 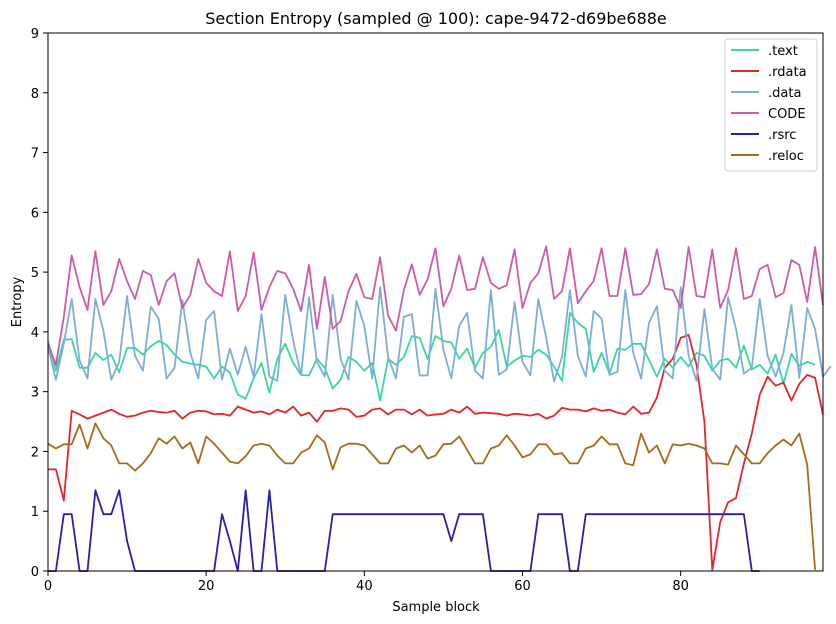 What do you see at coordinates (39, 303) in the screenshot?
I see `y-axis-ticks: 0 1 2 3 4 5 6 7 8 9` at bounding box center [39, 303].